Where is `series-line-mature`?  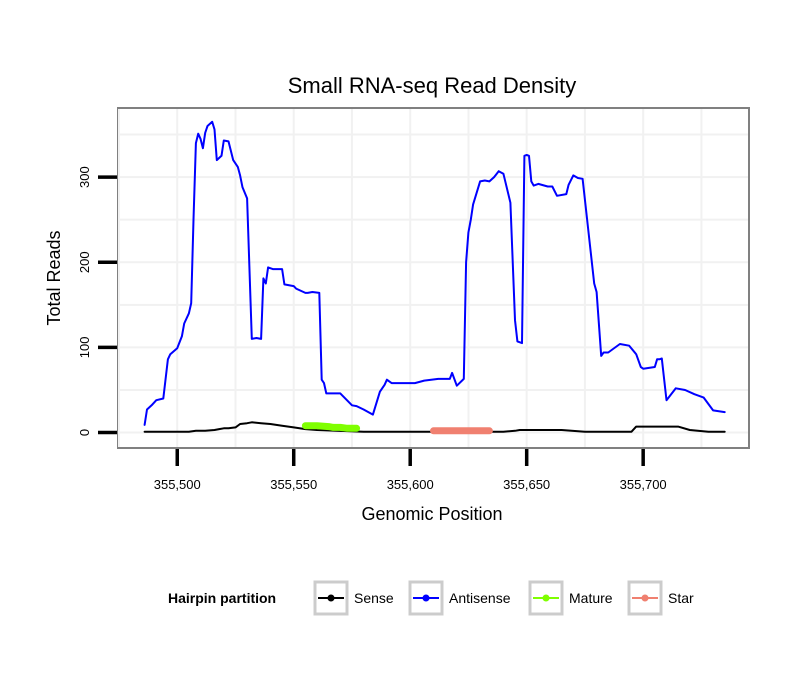
series-line-mature is located at coordinates (331, 427).